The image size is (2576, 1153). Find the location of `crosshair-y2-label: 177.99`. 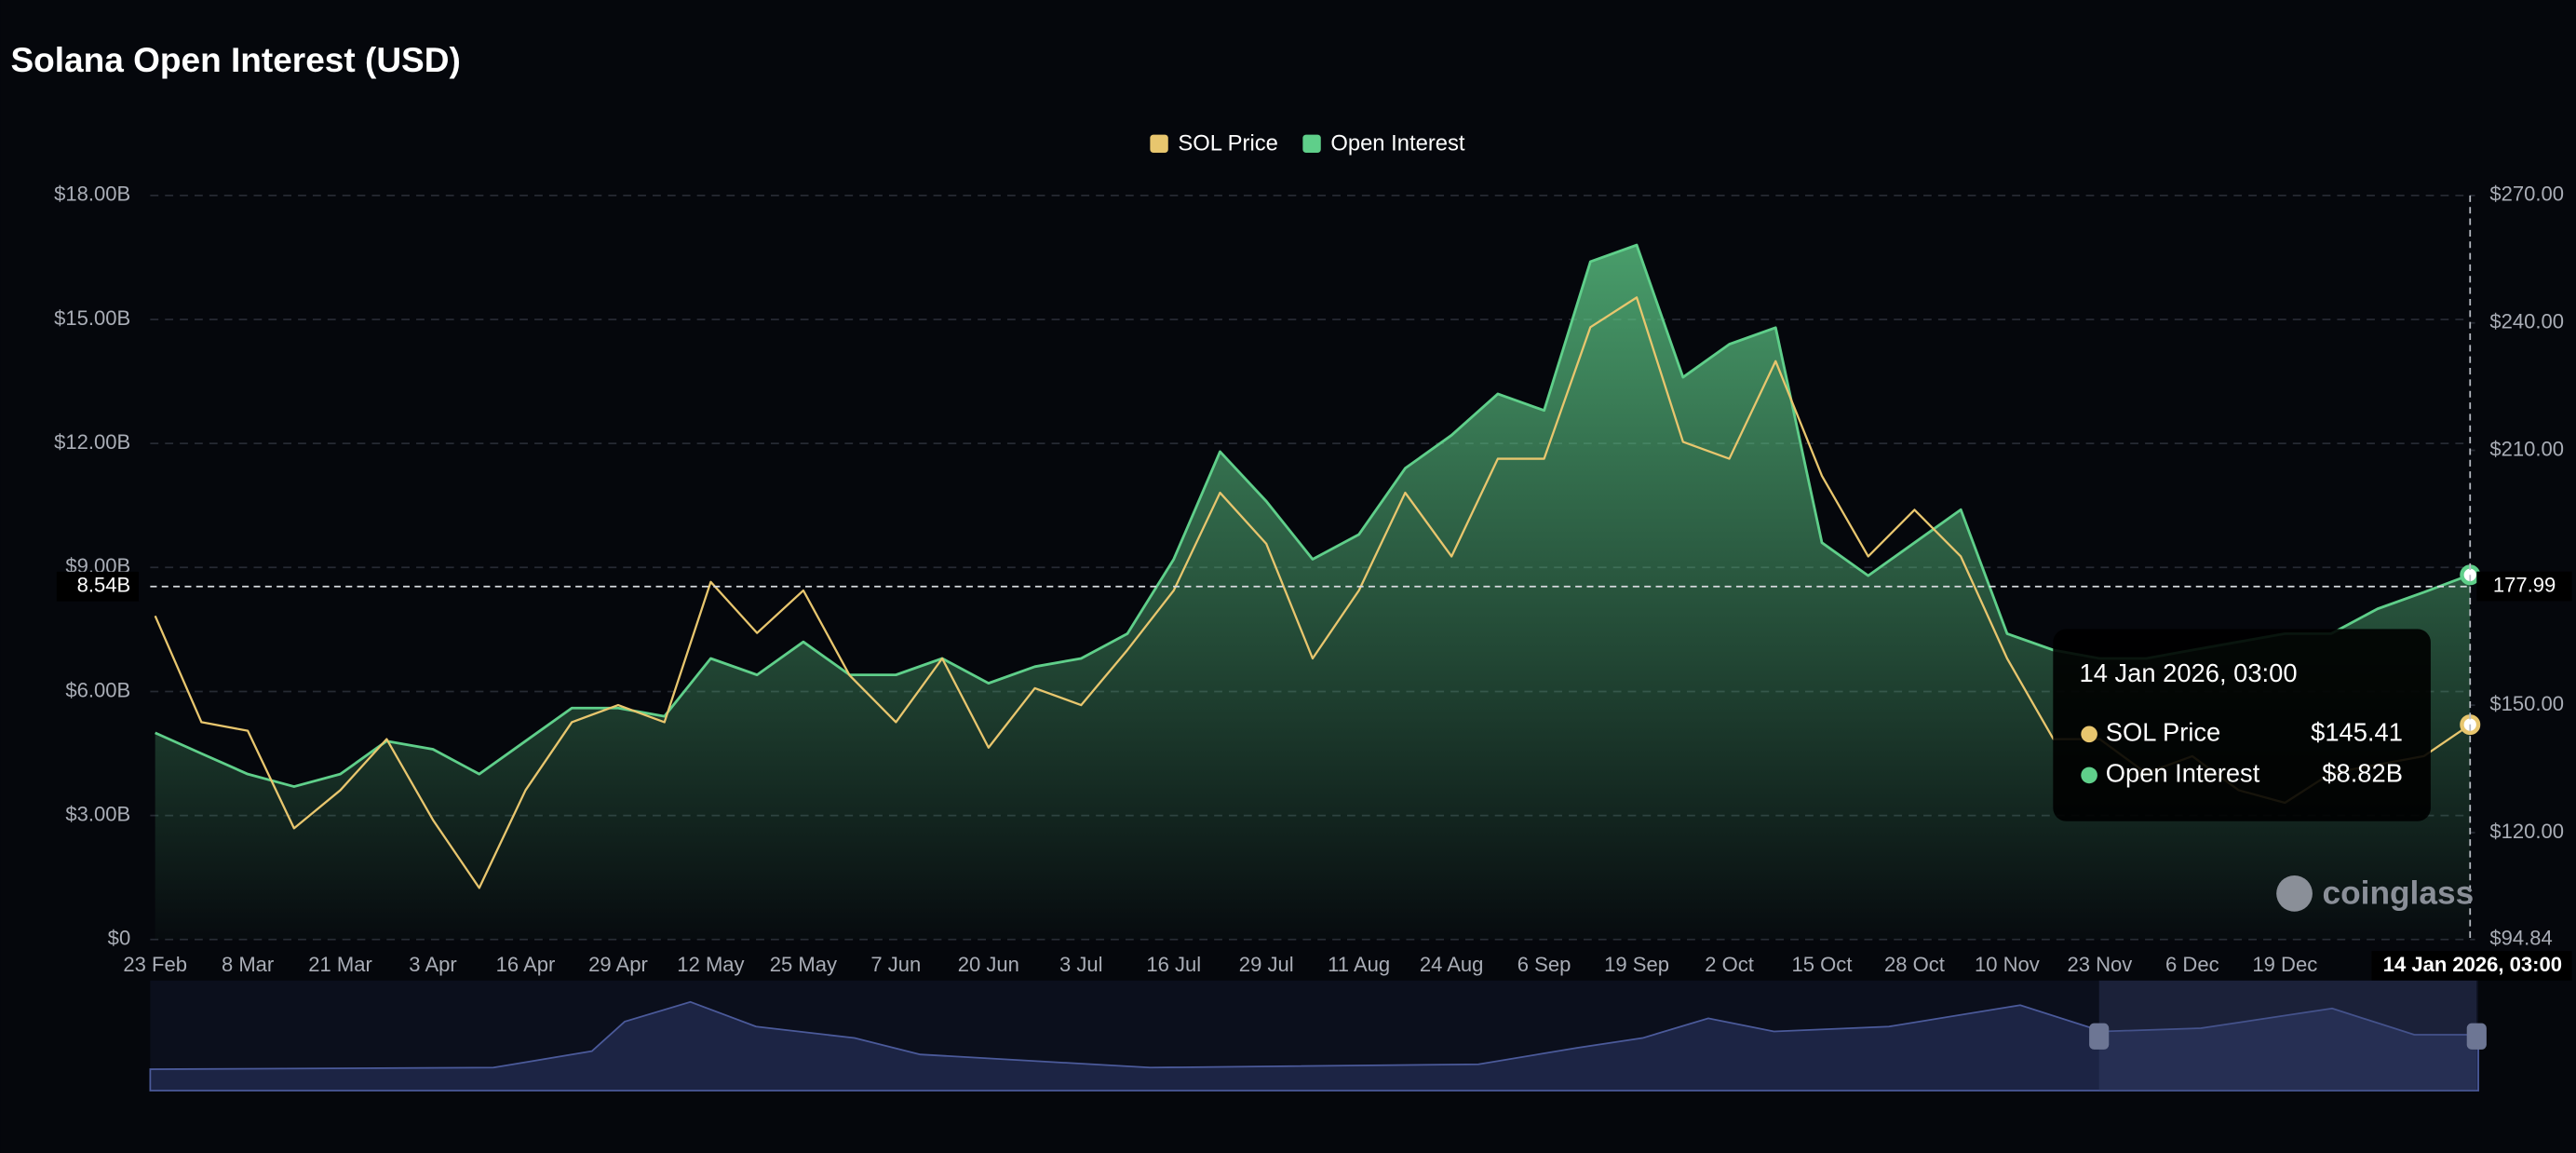

crosshair-y2-label: 177.99 is located at coordinates (2524, 584).